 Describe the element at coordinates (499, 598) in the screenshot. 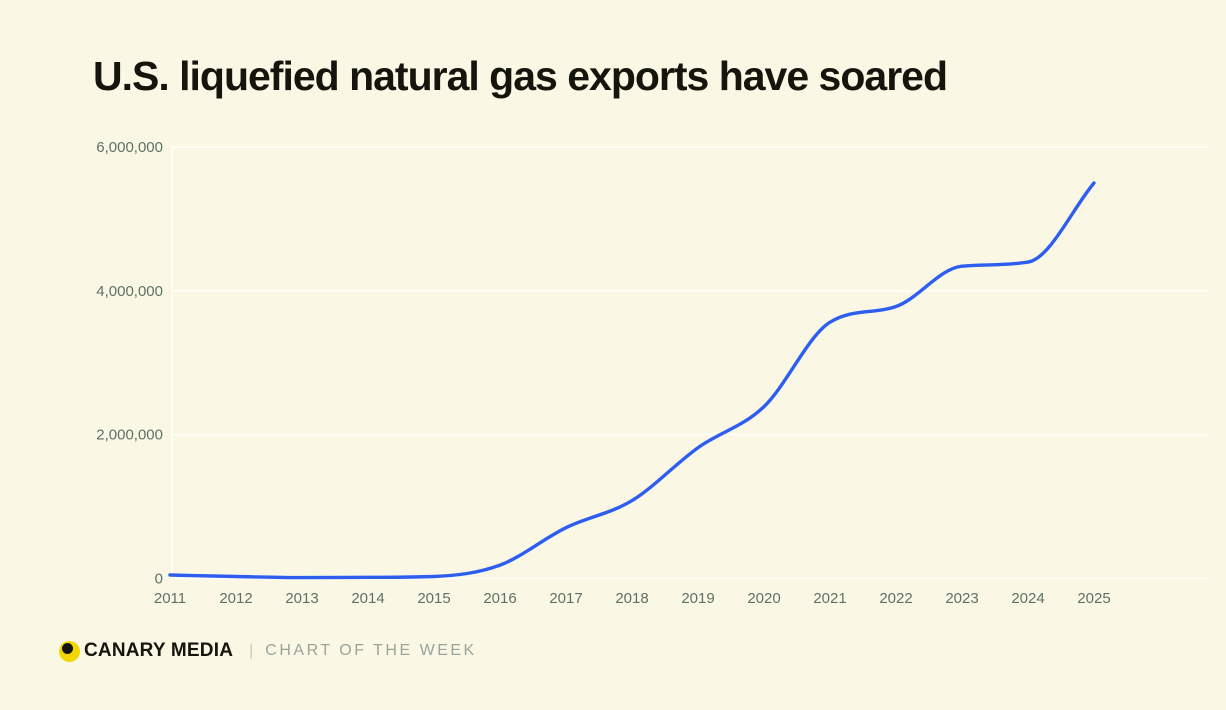

I see `x-axis-tick-label: 2016` at that location.